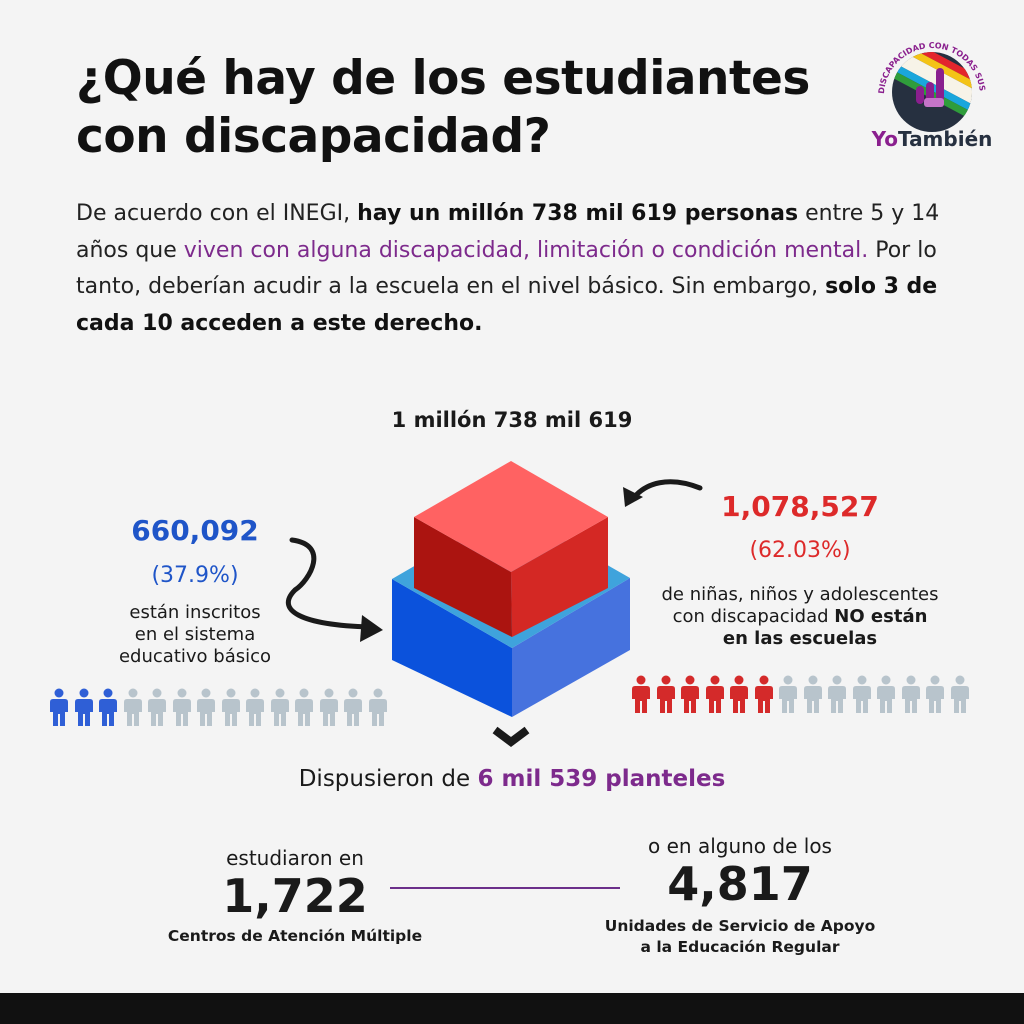 The image size is (1024, 1024). What do you see at coordinates (884, 139) in the screenshot?
I see `logo-yo: Yo` at bounding box center [884, 139].